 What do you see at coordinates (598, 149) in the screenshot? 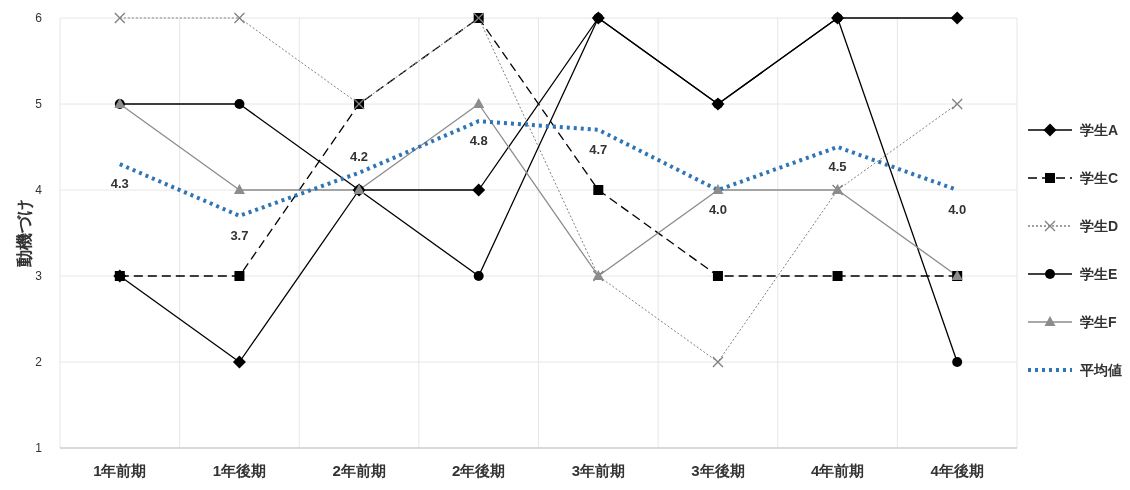
I see `data-label: 4.7` at bounding box center [598, 149].